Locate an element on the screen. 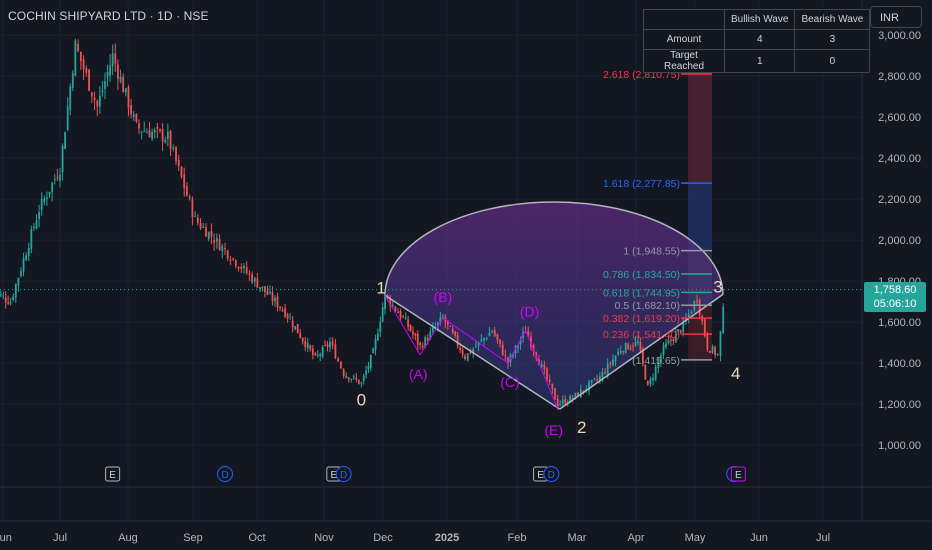  price-axis-label: 1,000.00 is located at coordinates (899, 446).